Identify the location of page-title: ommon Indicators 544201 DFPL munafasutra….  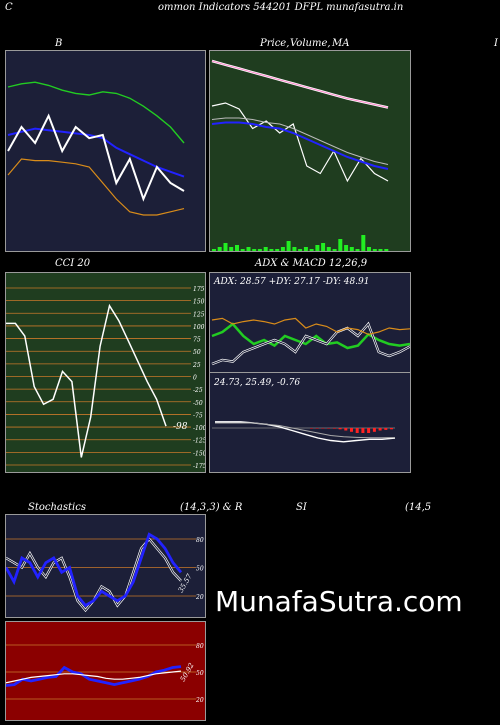
(281, 7).